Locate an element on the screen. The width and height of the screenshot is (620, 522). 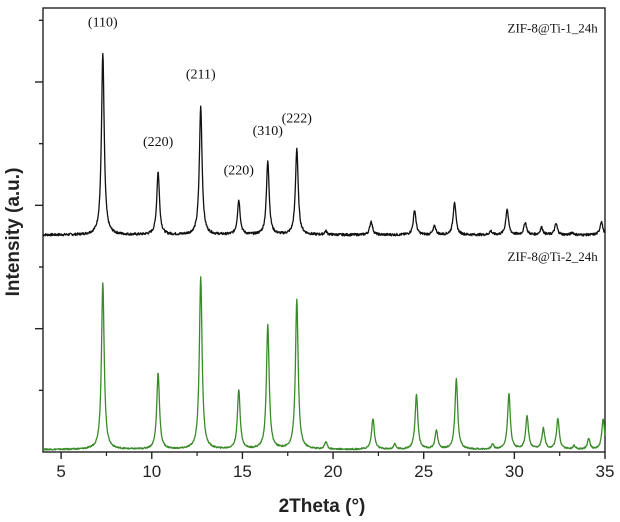
peak-annotation: (310) is located at coordinates (268, 131).